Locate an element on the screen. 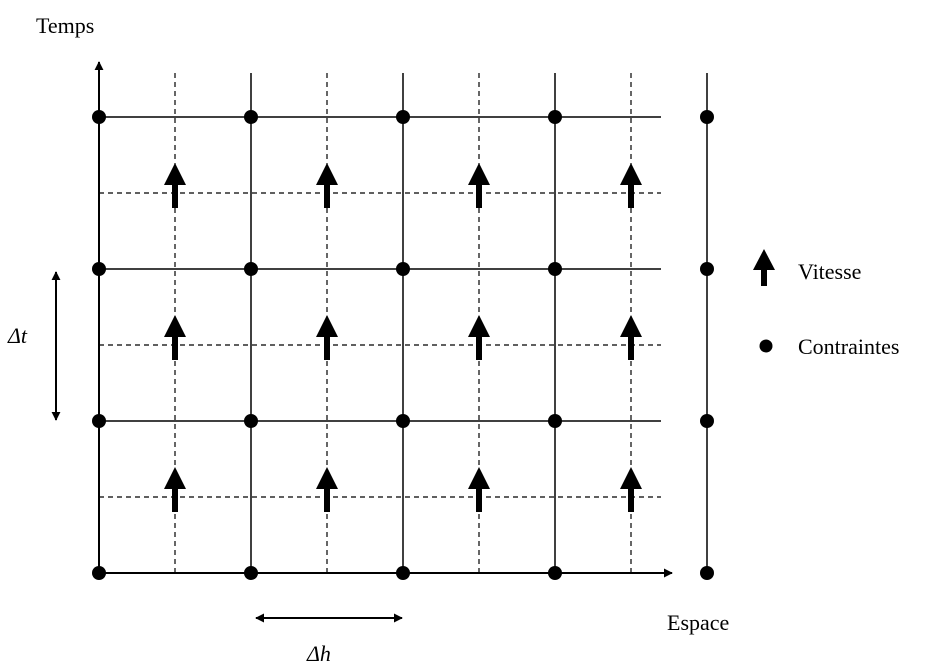 The width and height of the screenshot is (949, 664). legend: Vitesse Contraintes is located at coordinates (826, 304).